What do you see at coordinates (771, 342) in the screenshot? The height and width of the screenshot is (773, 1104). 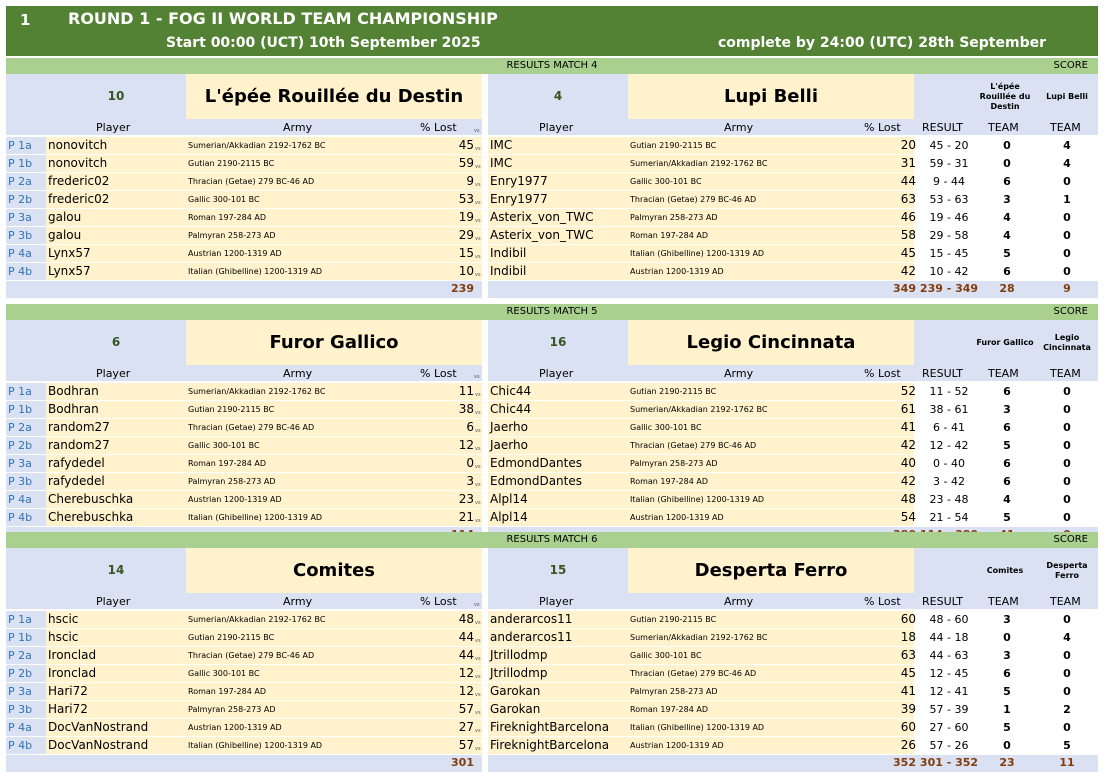 I see `right-team-name: Legio Cincinnata` at bounding box center [771, 342].